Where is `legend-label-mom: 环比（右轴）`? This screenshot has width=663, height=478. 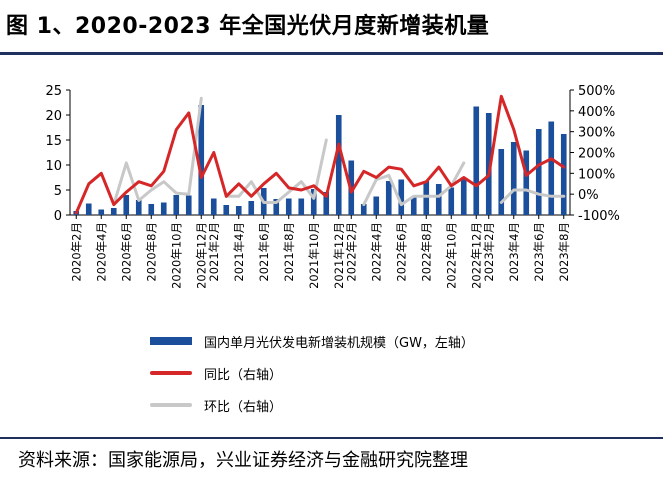
legend-label-mom: 环比（右轴） is located at coordinates (243, 407).